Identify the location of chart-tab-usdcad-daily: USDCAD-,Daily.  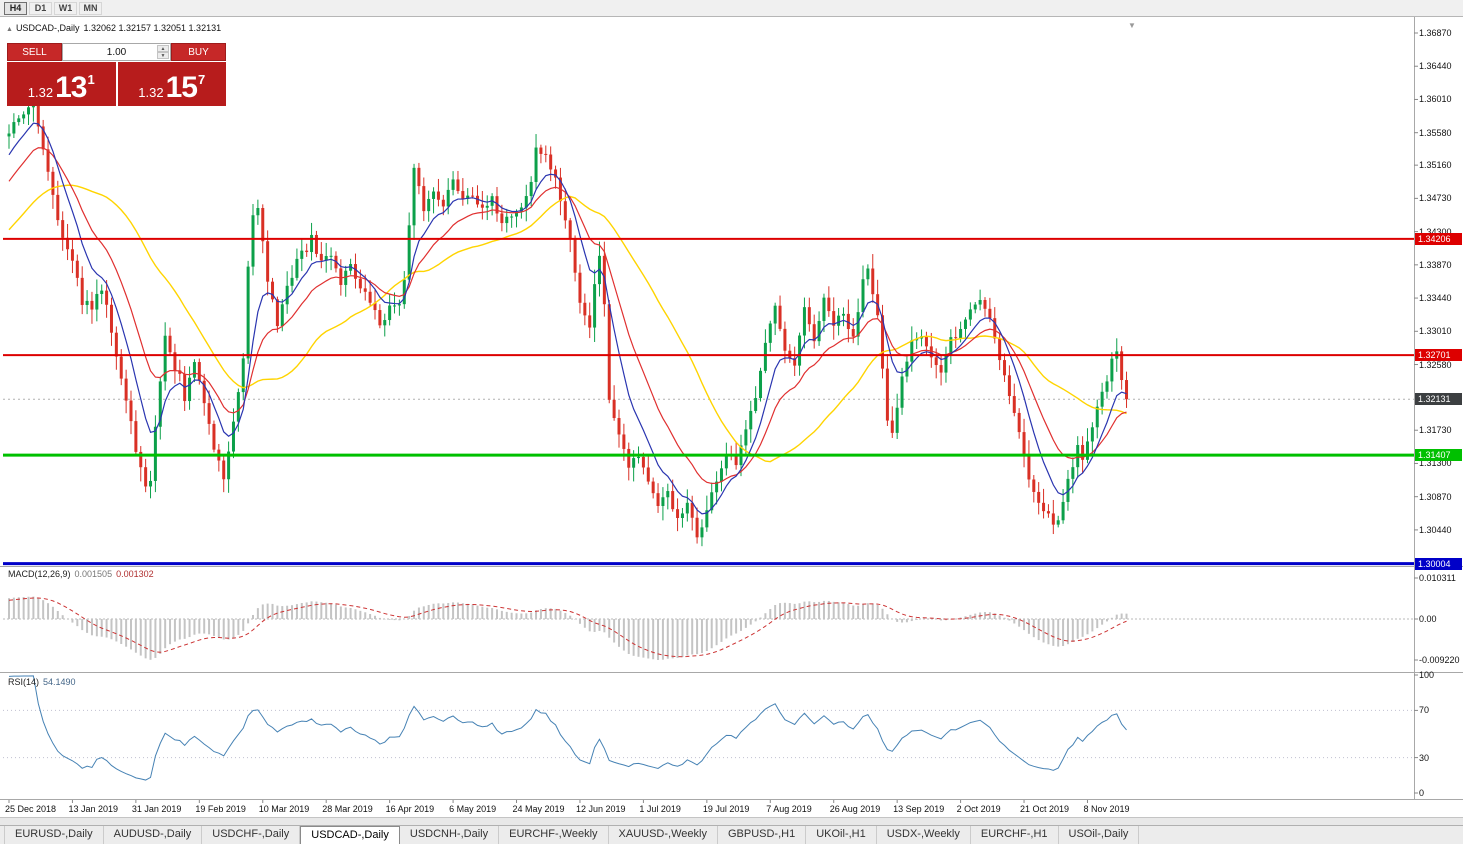
(350, 835).